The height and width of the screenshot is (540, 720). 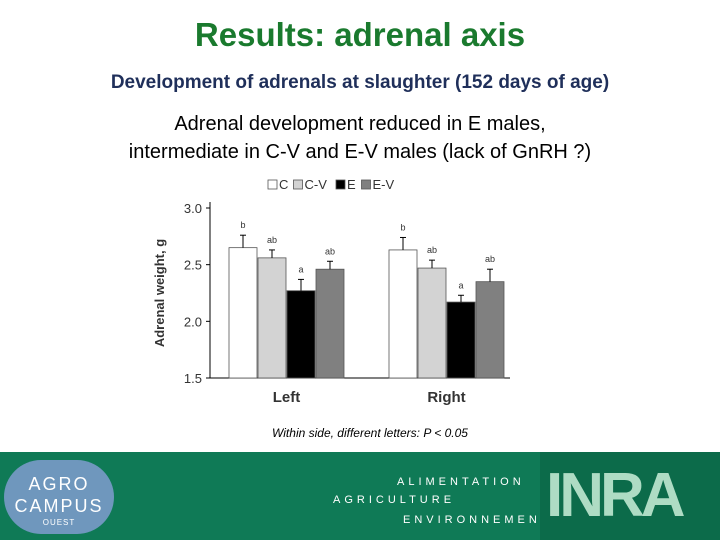 I want to click on agro-logo-line2: CAMPUS, so click(x=59, y=506).